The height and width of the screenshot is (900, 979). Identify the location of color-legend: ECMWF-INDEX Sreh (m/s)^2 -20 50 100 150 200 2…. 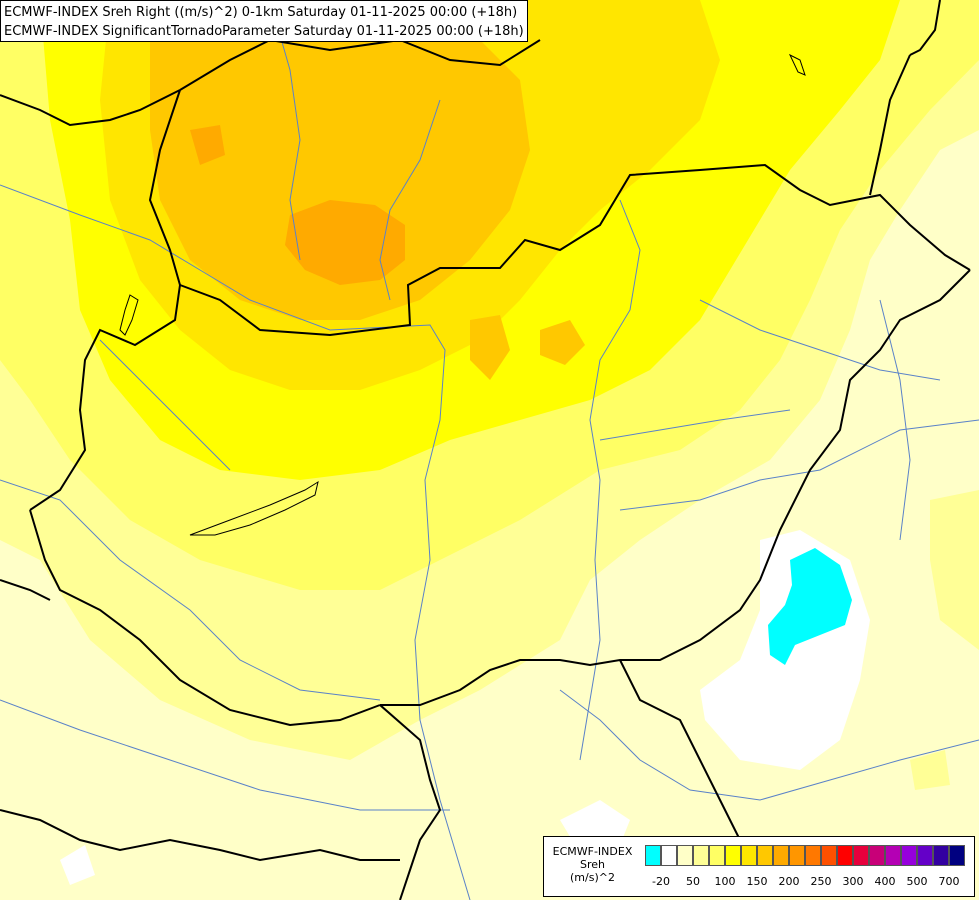
(759, 866).